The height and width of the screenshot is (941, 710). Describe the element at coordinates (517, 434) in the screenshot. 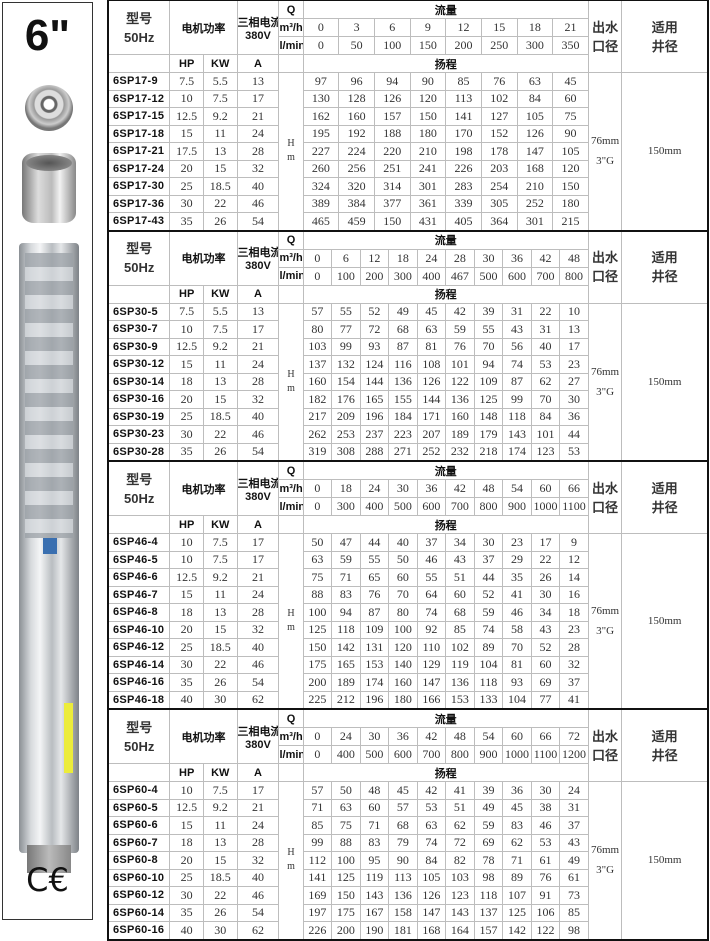

I see `head-value: 143` at that location.